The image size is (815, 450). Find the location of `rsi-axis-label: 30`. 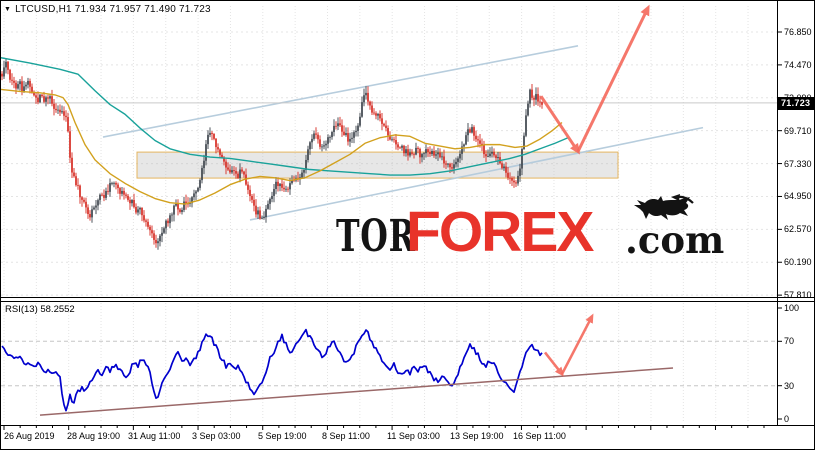

rsi-axis-label: 30 is located at coordinates (789, 385).